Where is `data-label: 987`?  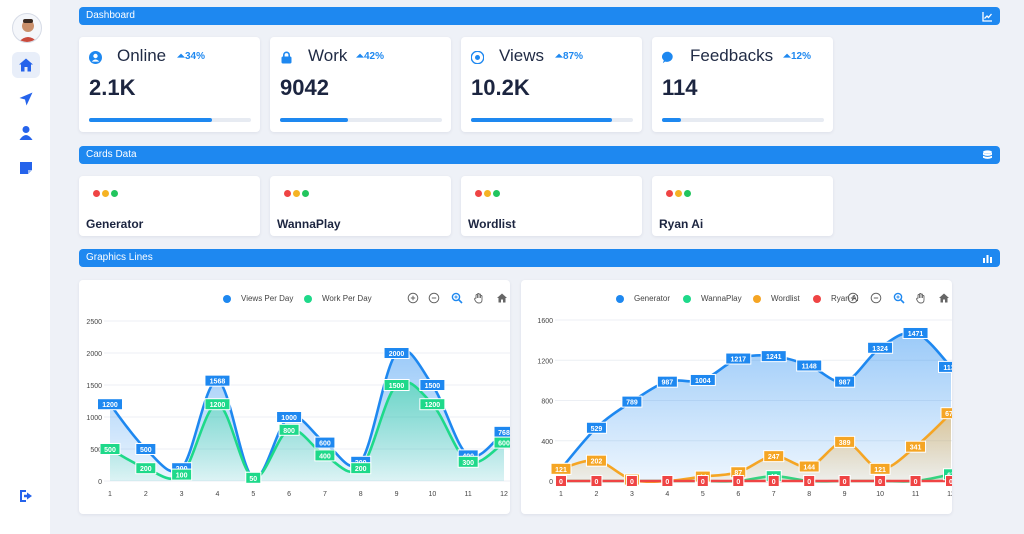 data-label: 987 is located at coordinates (845, 383).